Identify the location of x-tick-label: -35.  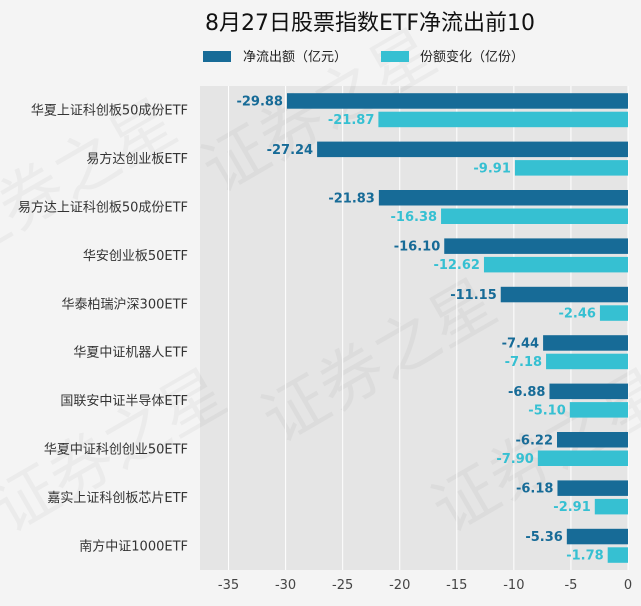
(228, 585).